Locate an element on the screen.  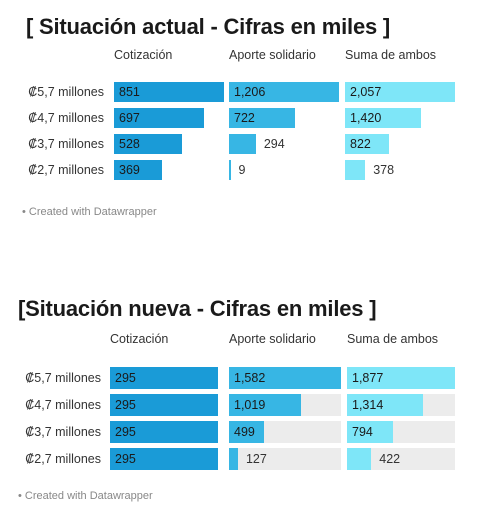
chart-title: [Situación nueva - Cifras en miles ] is located at coordinates (197, 308).